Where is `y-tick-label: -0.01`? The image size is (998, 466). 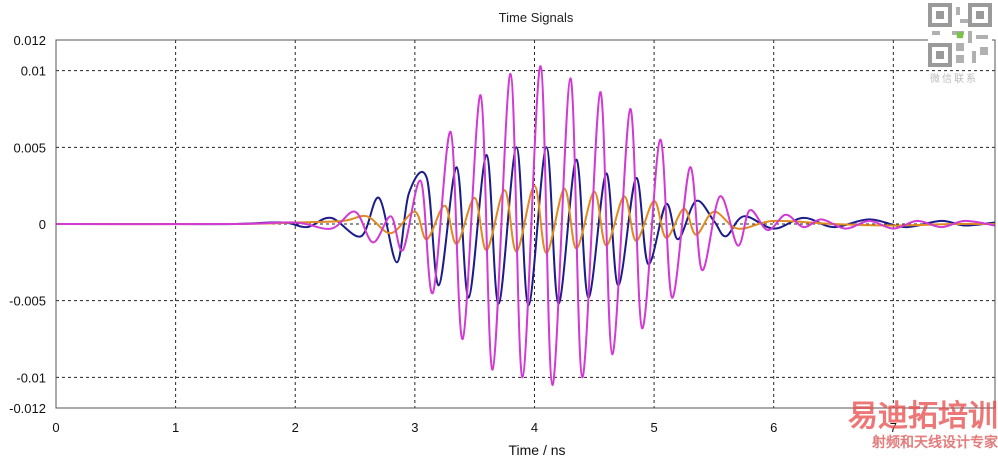
y-tick-label: -0.01 is located at coordinates (31, 377).